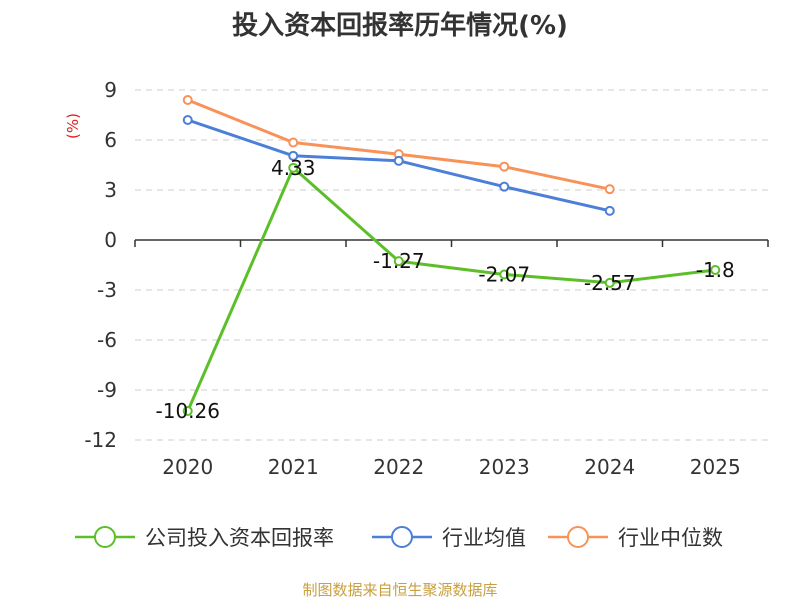  I want to click on data-label: -1.8, so click(715, 270).